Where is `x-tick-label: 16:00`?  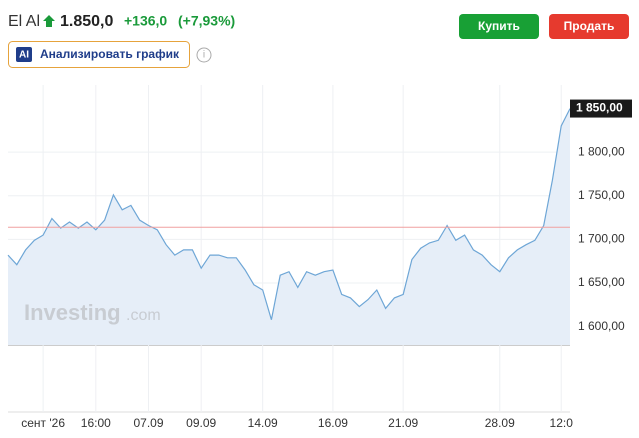
x-tick-label: 16:00 is located at coordinates (96, 423).